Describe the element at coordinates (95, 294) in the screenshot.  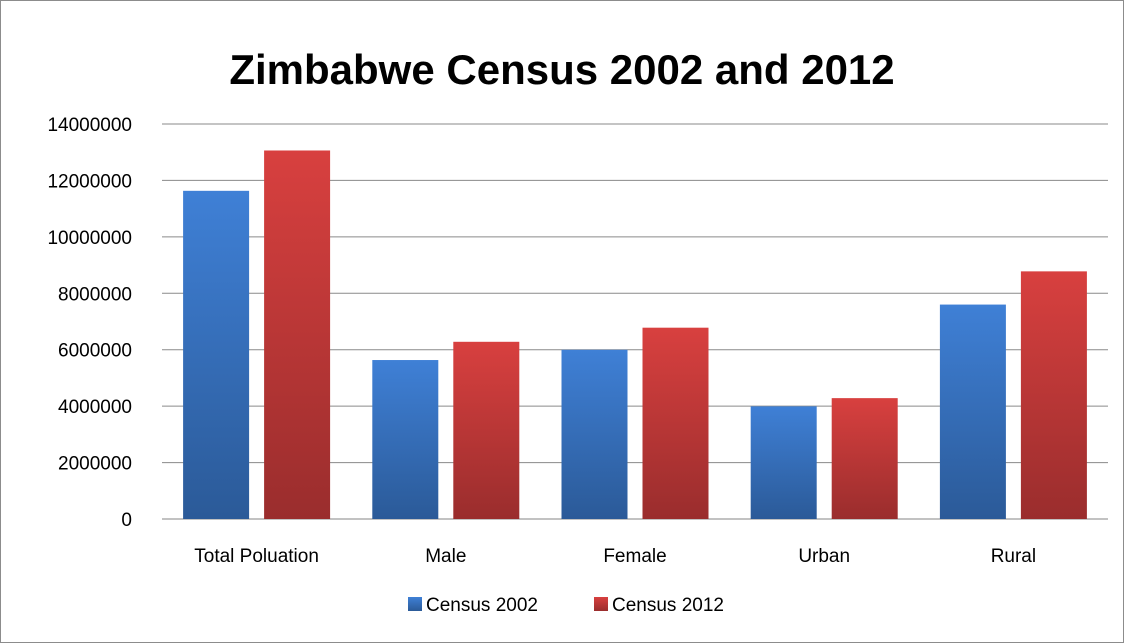
I see `y-tick-label: 8000000` at that location.